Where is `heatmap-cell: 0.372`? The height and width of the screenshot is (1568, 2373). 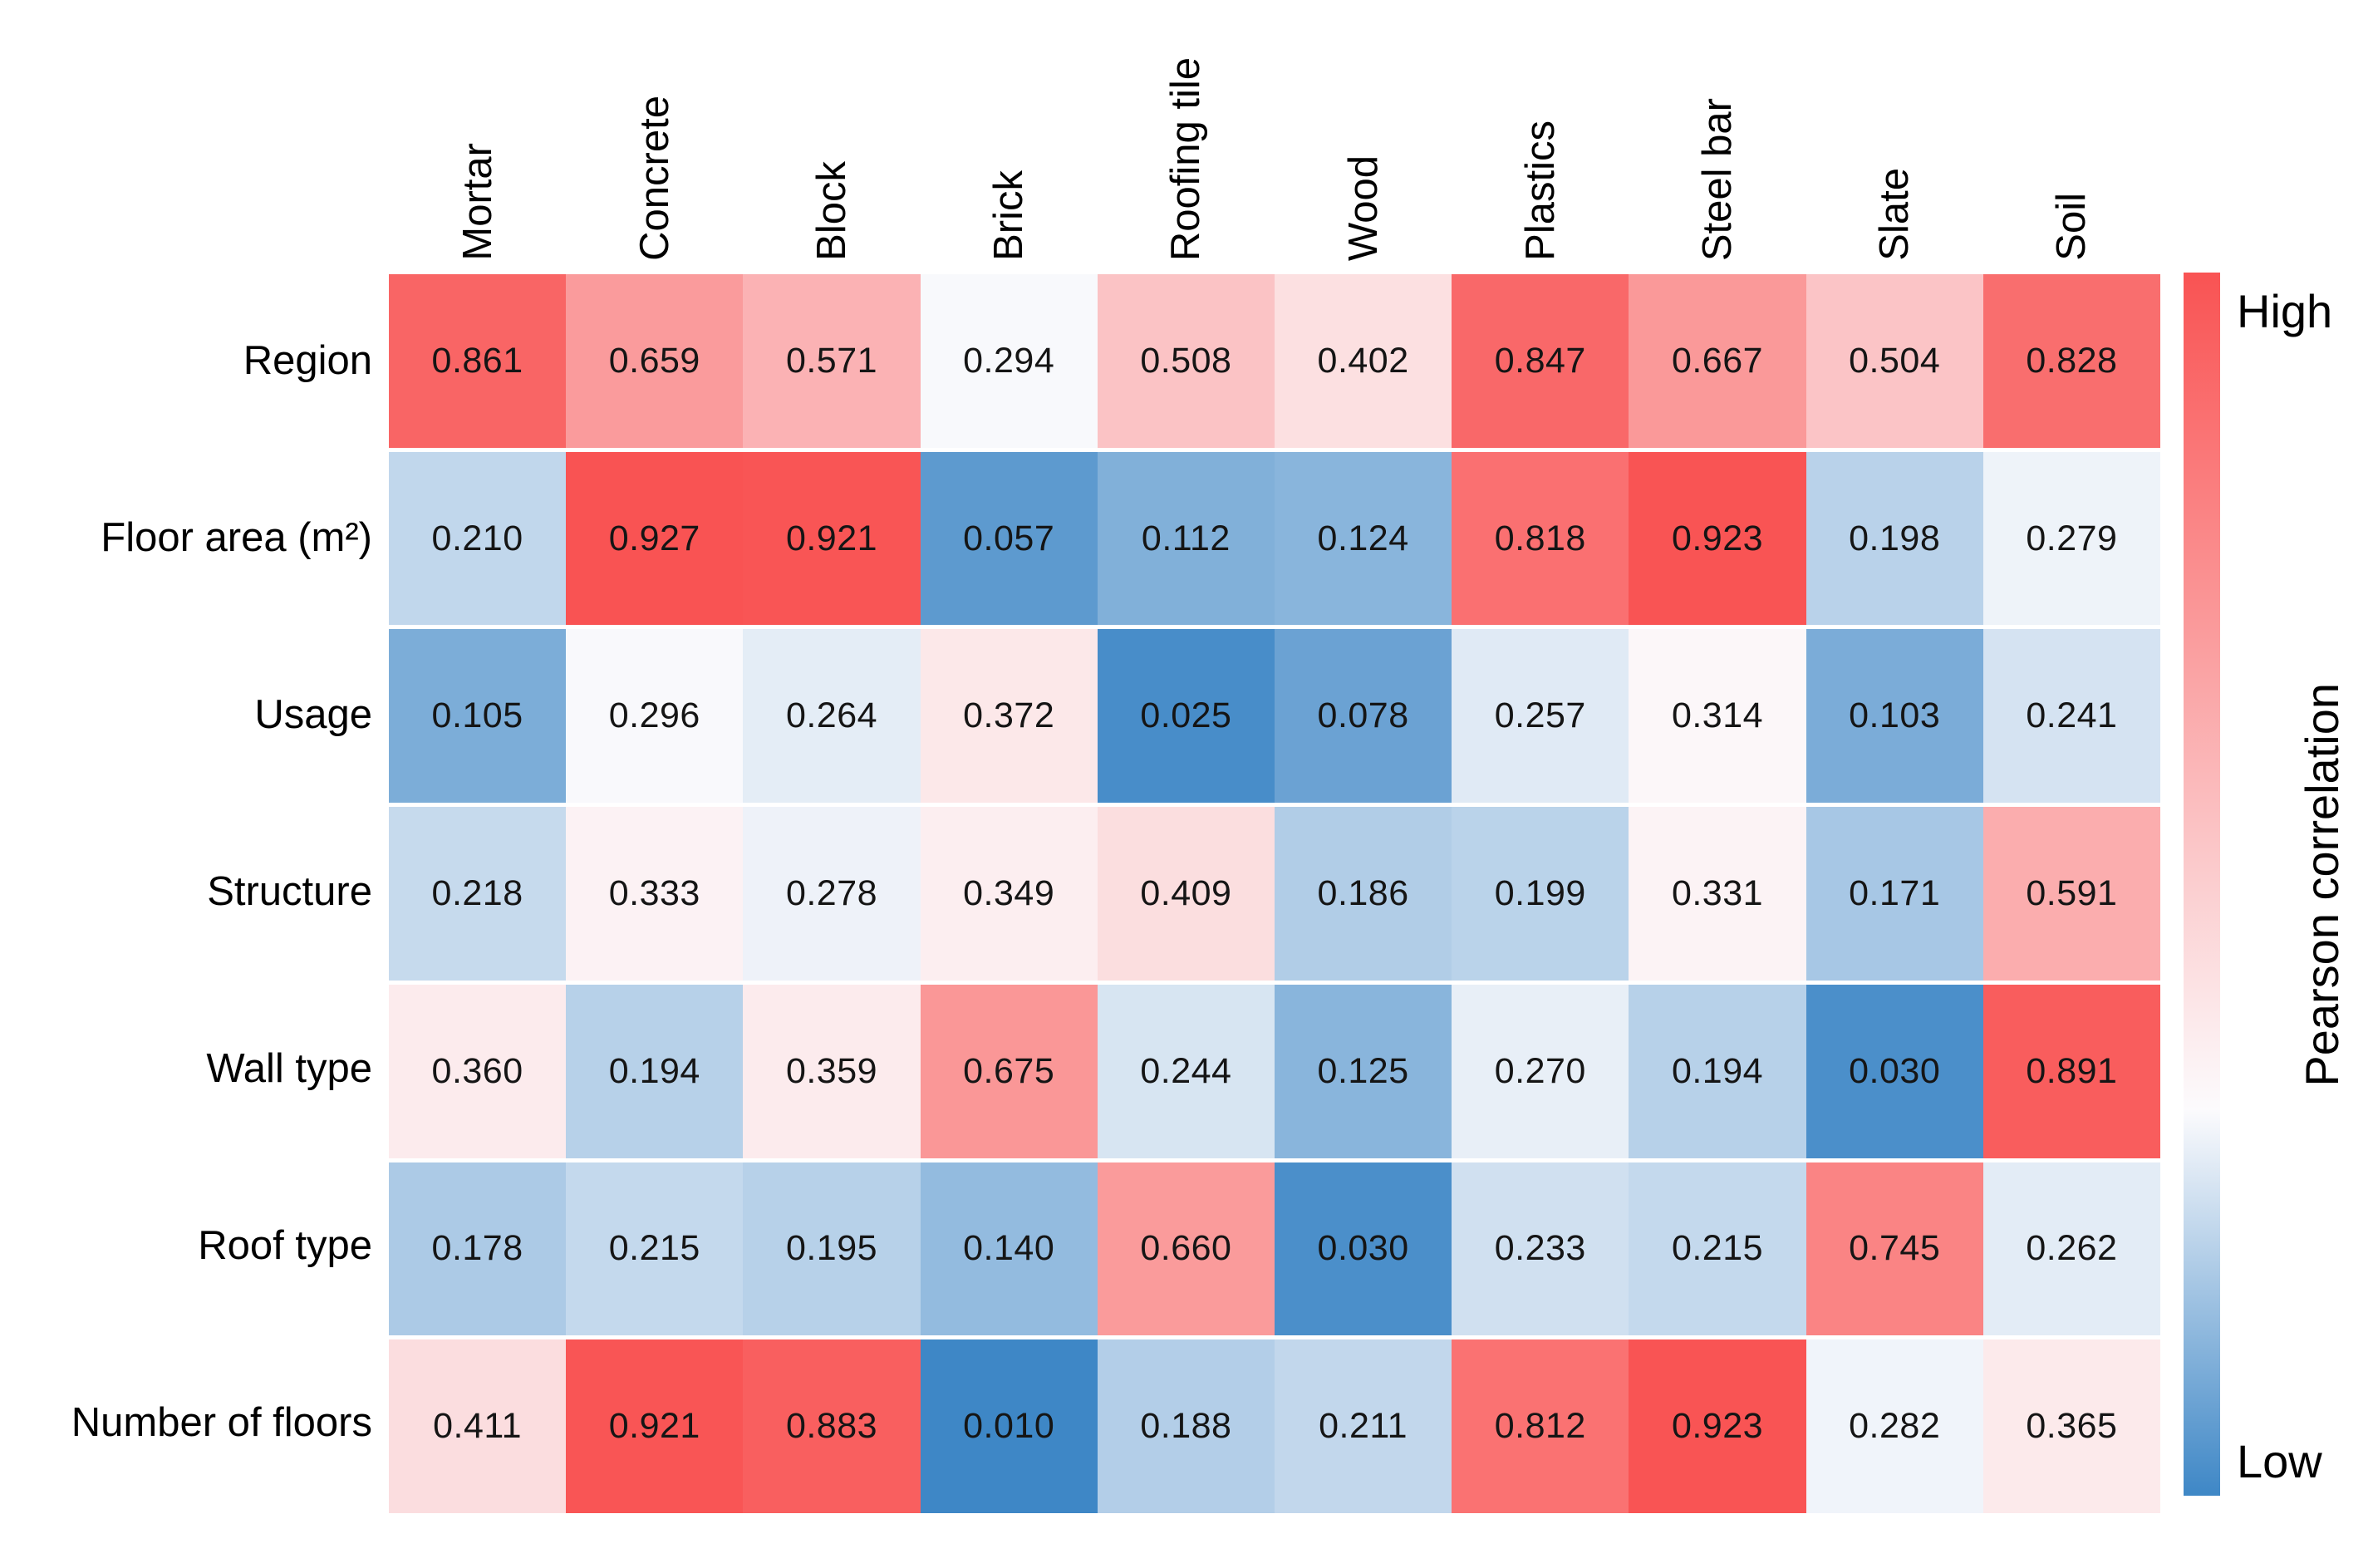 heatmap-cell: 0.372 is located at coordinates (1009, 716).